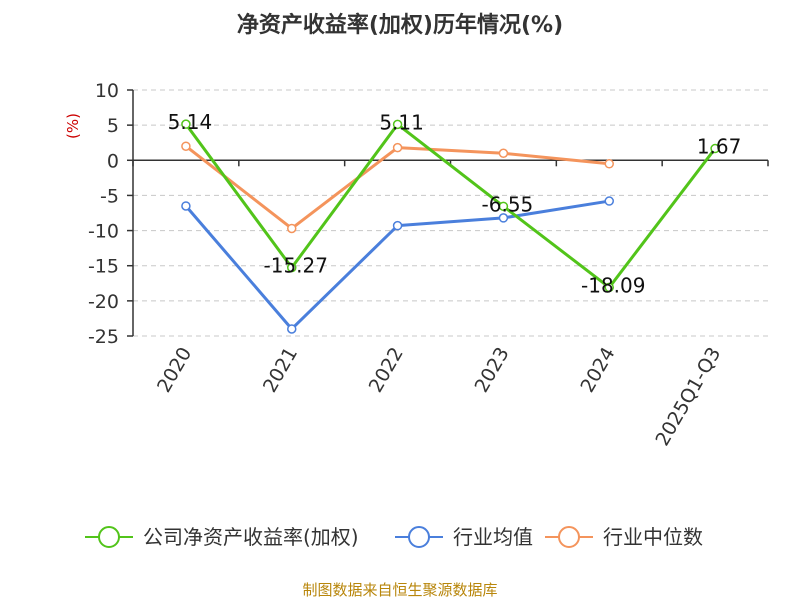 The height and width of the screenshot is (600, 800). Describe the element at coordinates (103, 302) in the screenshot. I see `y-tick-label: -20` at that location.